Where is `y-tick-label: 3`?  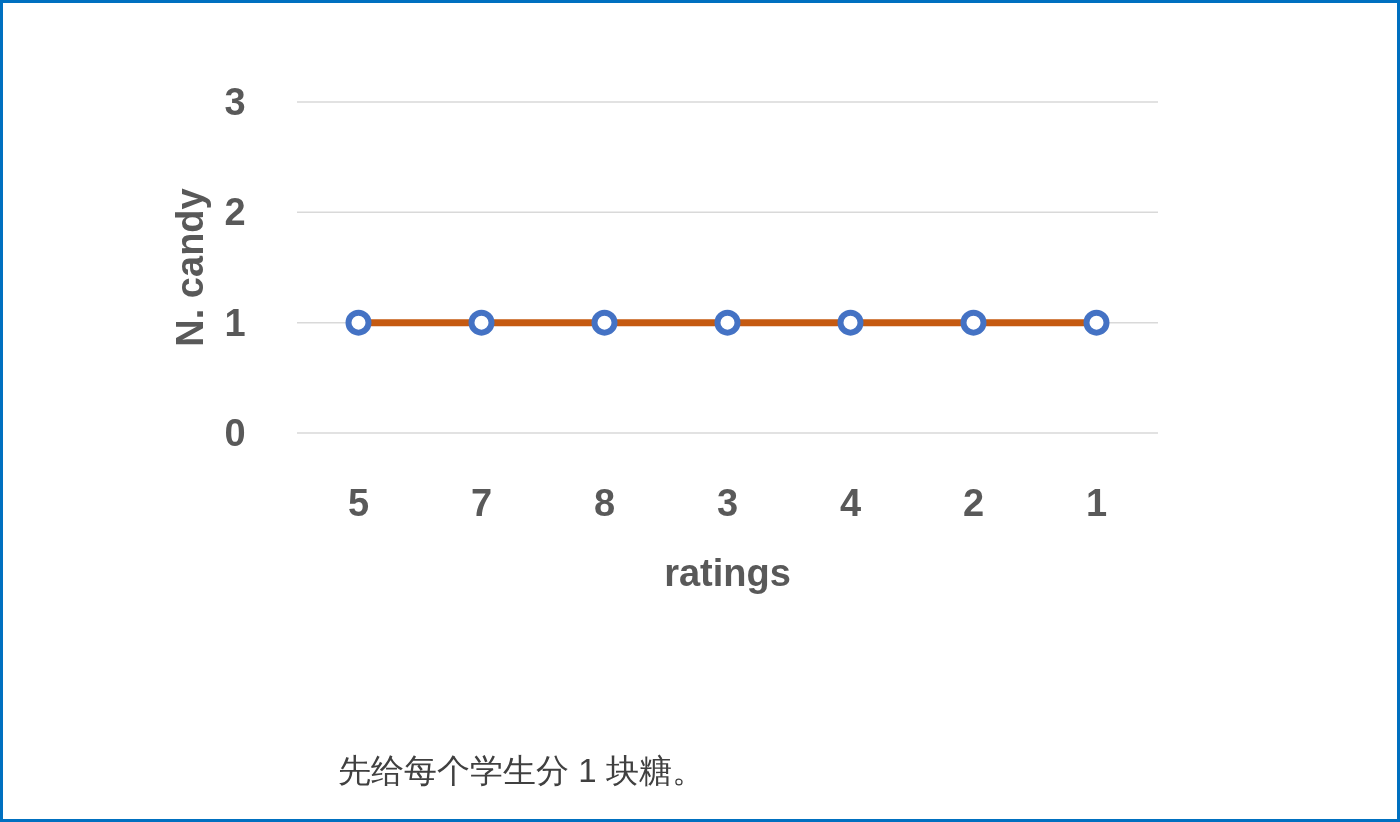
y-tick-label: 3 is located at coordinates (235, 102).